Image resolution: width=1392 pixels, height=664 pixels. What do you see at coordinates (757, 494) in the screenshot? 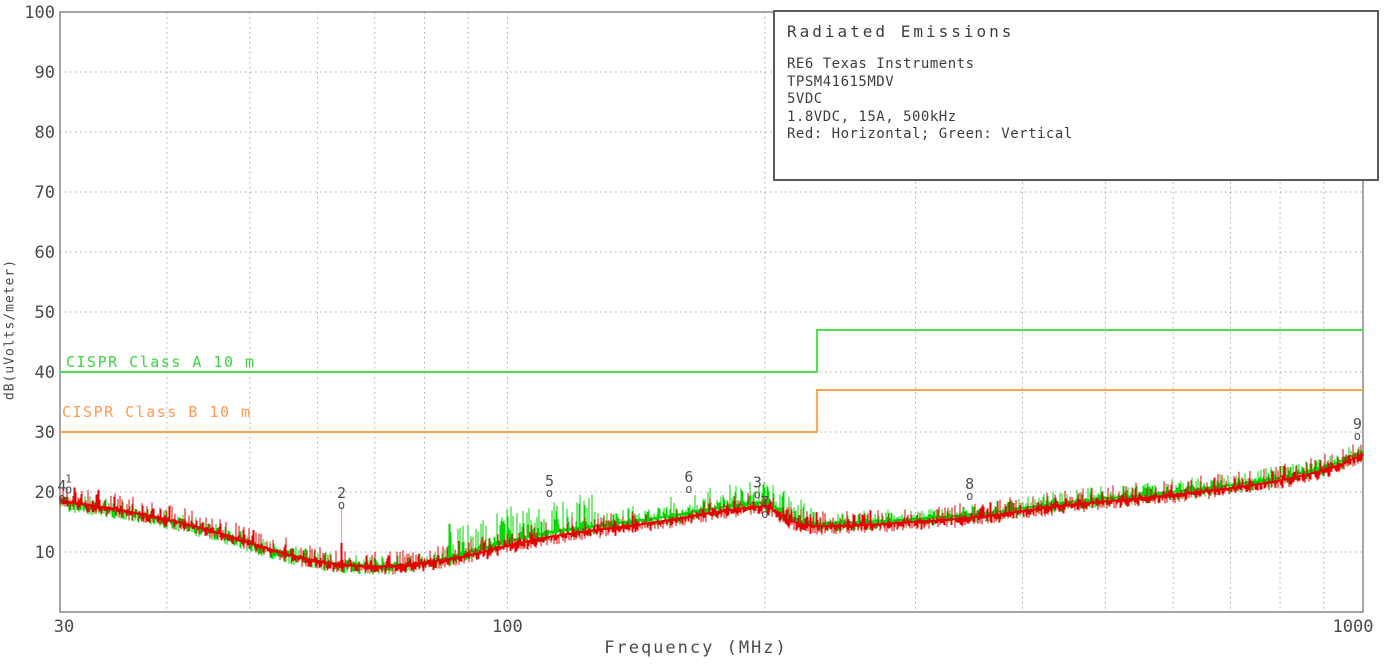
I see `marker-point-3: o` at bounding box center [757, 494].